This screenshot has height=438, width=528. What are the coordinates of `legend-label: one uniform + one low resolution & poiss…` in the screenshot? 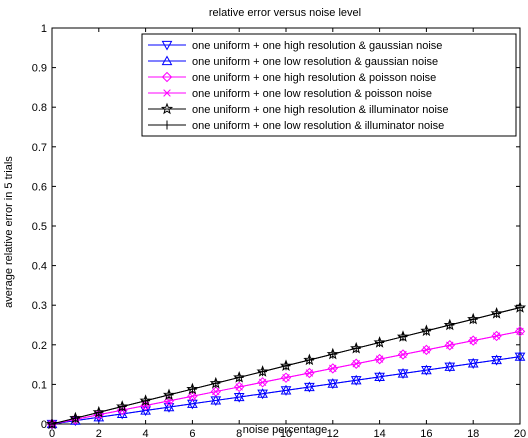 It's located at (312, 94).